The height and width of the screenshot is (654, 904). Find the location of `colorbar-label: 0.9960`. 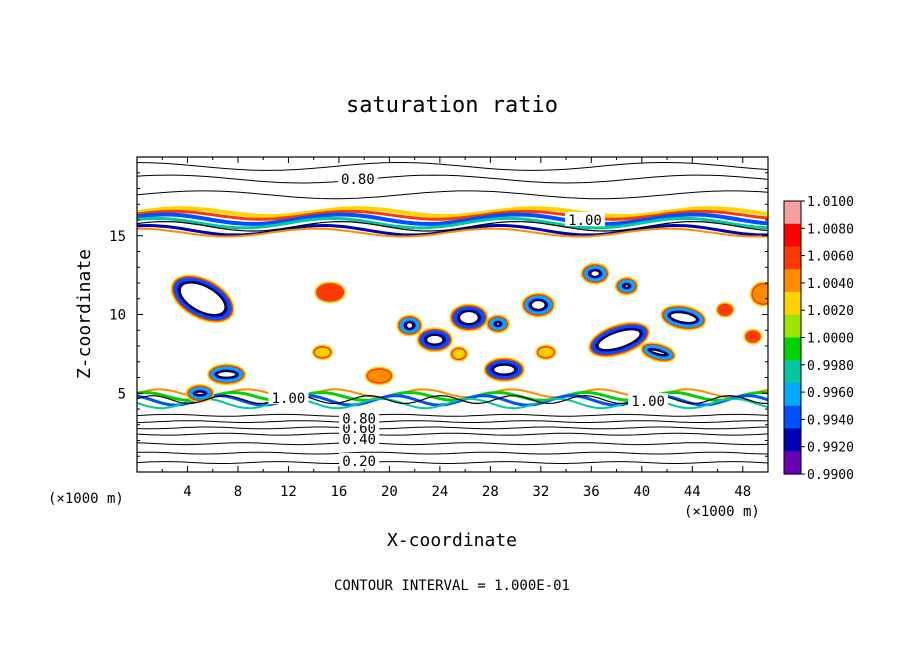

colorbar-label: 0.9960 is located at coordinates (830, 393).